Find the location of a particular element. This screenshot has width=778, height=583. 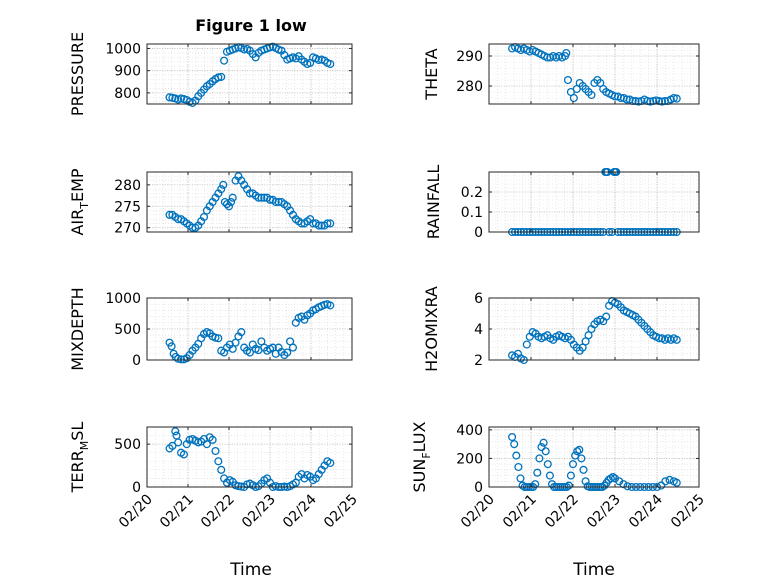

x-tick-label: 02/21 is located at coordinates (520, 512).